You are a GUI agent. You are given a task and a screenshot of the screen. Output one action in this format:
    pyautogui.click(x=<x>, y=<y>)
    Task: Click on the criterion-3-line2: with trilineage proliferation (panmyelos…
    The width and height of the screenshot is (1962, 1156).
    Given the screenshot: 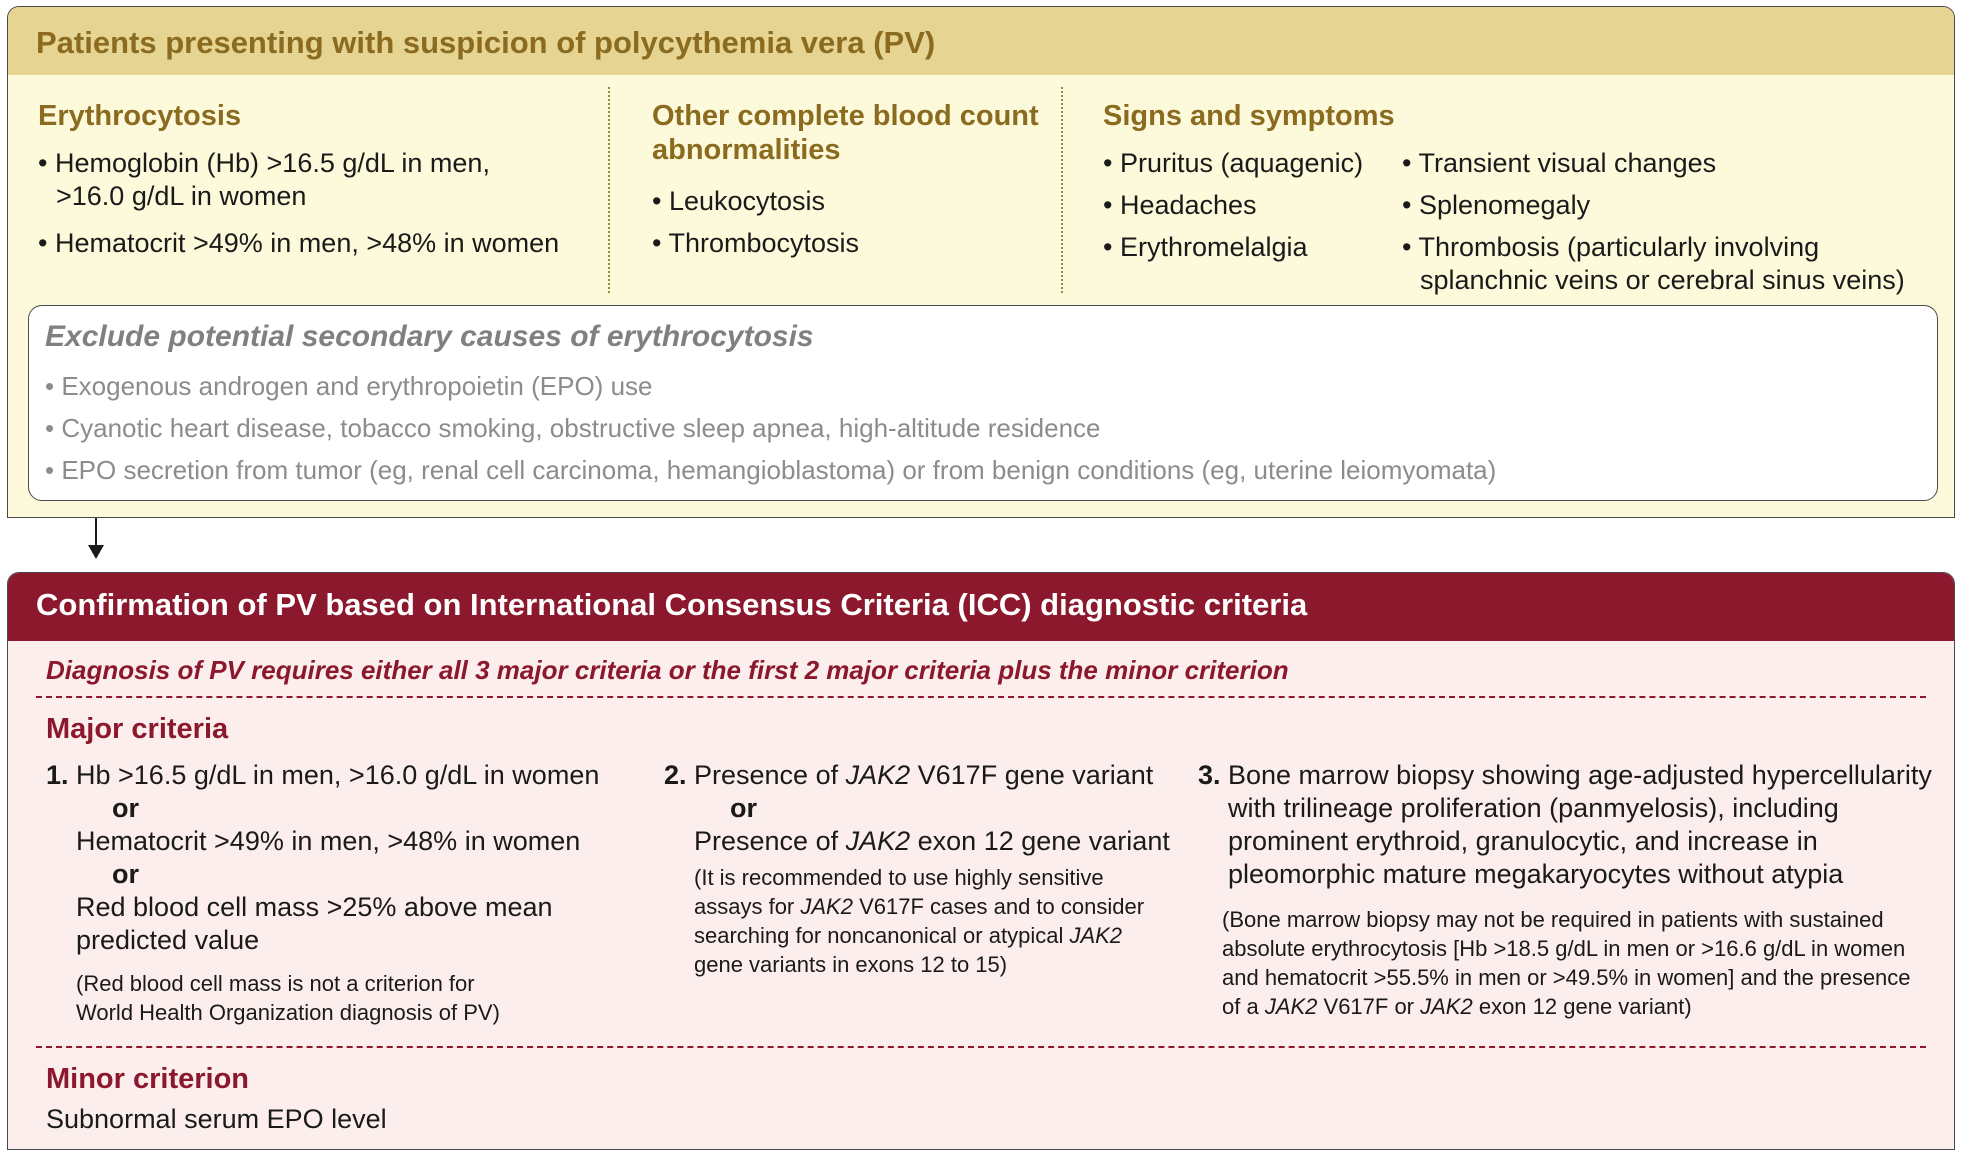 What is the action you would take?
    pyautogui.click(x=1533, y=808)
    